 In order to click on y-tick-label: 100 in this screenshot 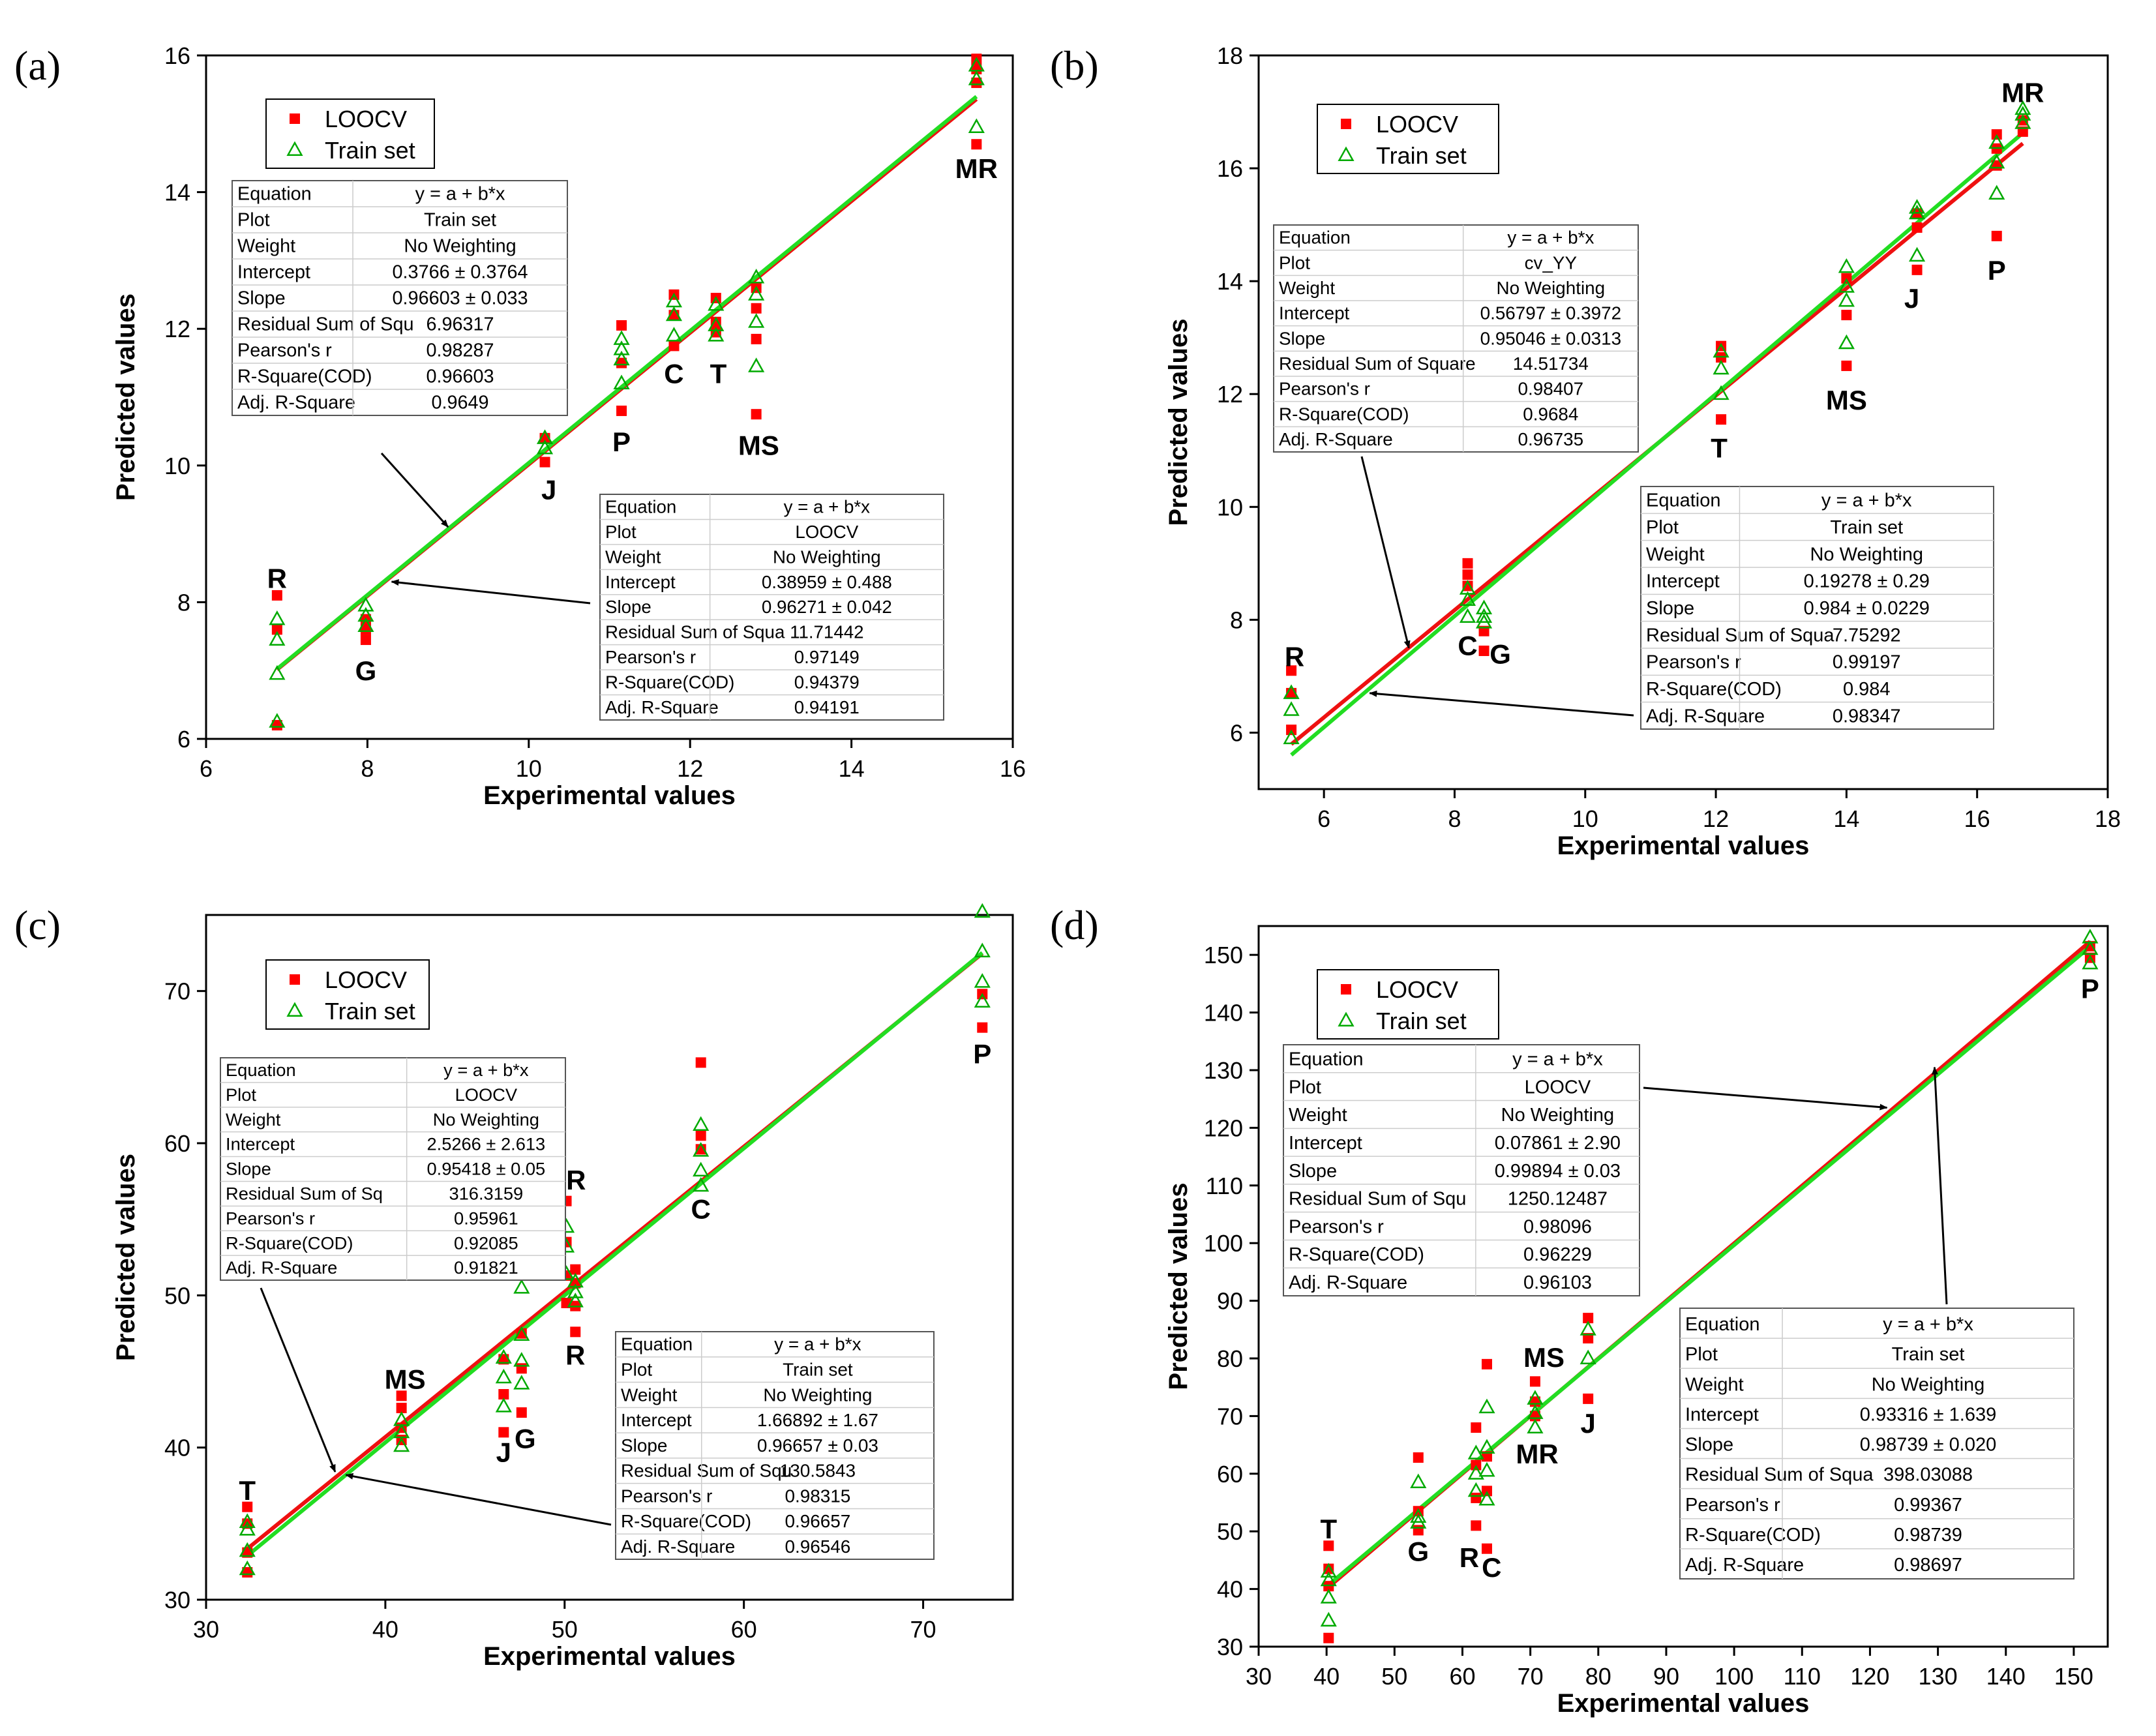, I will do `click(1223, 1243)`.